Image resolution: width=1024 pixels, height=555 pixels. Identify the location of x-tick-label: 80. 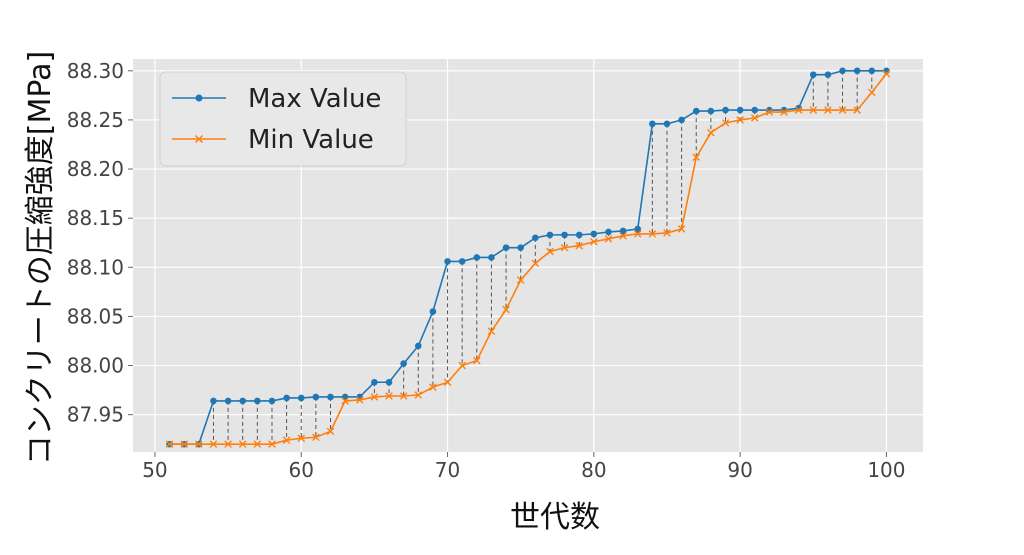
(593, 470).